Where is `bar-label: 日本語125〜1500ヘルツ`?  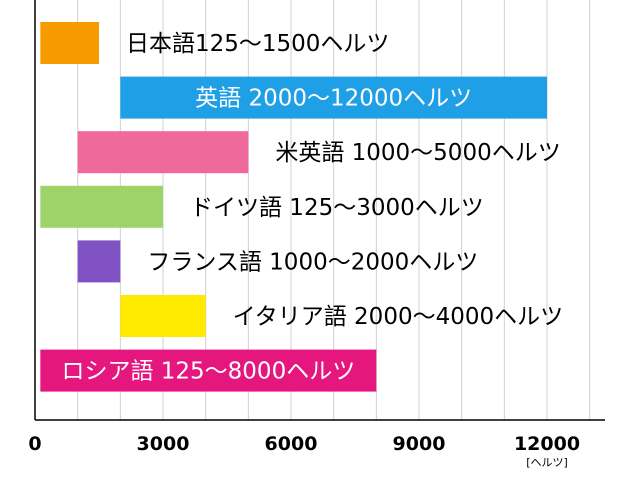
bar-label: 日本語125〜1500ヘルツ is located at coordinates (257, 44).